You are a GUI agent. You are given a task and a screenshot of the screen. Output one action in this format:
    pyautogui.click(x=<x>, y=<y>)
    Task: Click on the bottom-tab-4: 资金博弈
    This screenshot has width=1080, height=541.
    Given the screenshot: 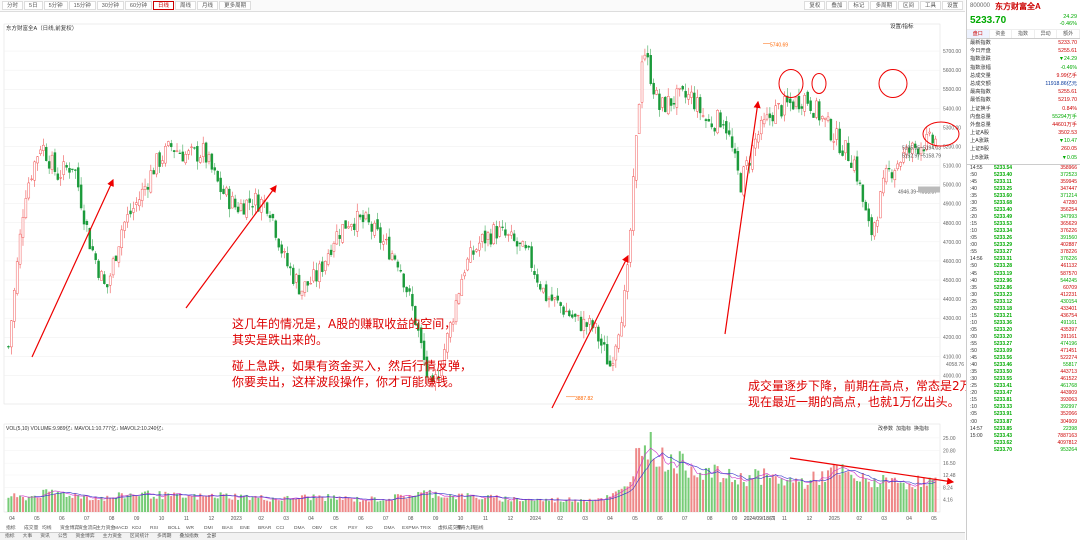 What is the action you would take?
    pyautogui.click(x=85, y=536)
    